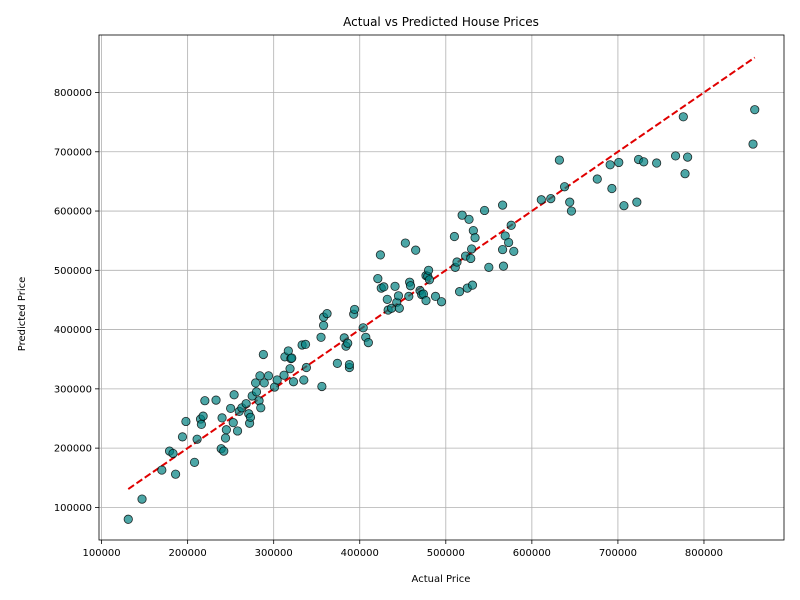 Image resolution: width=800 pixels, height=600 pixels. Describe the element at coordinates (22, 314) in the screenshot. I see `y-axis-label: Predicted Price` at that location.